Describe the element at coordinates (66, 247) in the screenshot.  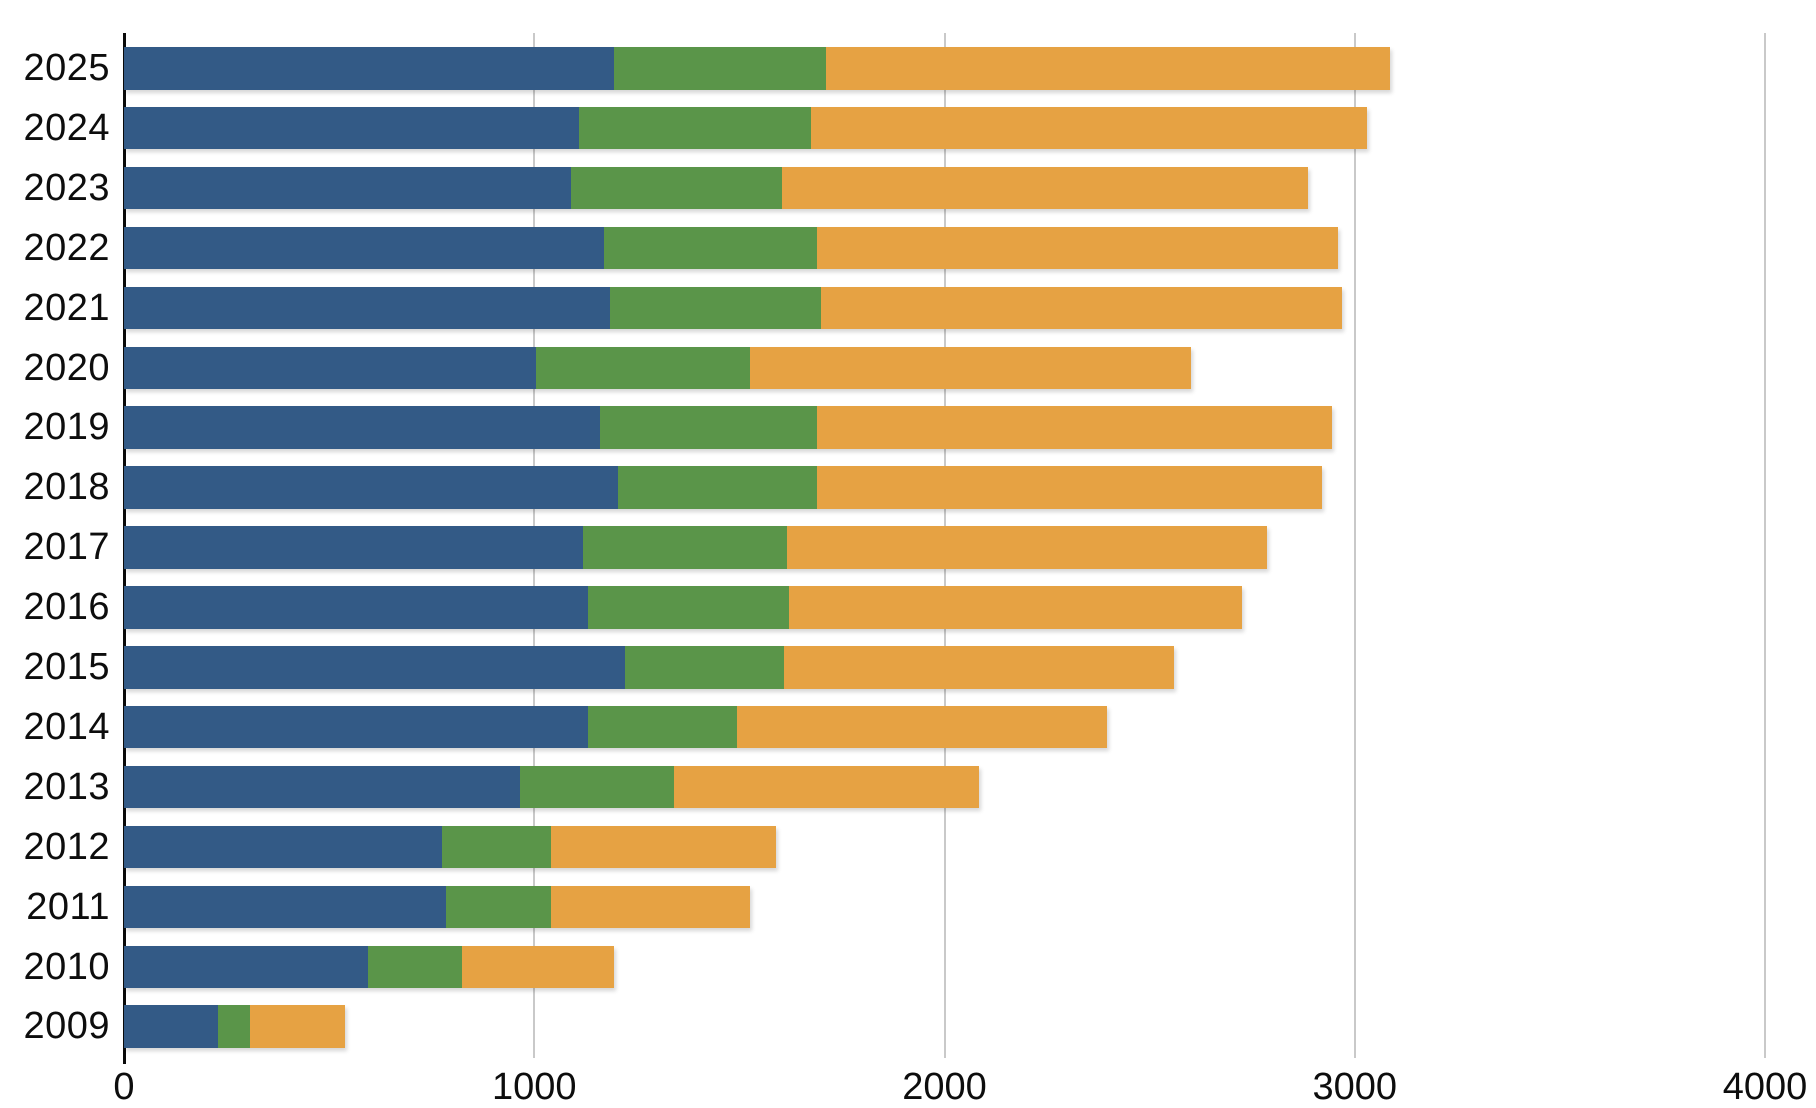
I see `y-axis-label-2022: 2022` at that location.